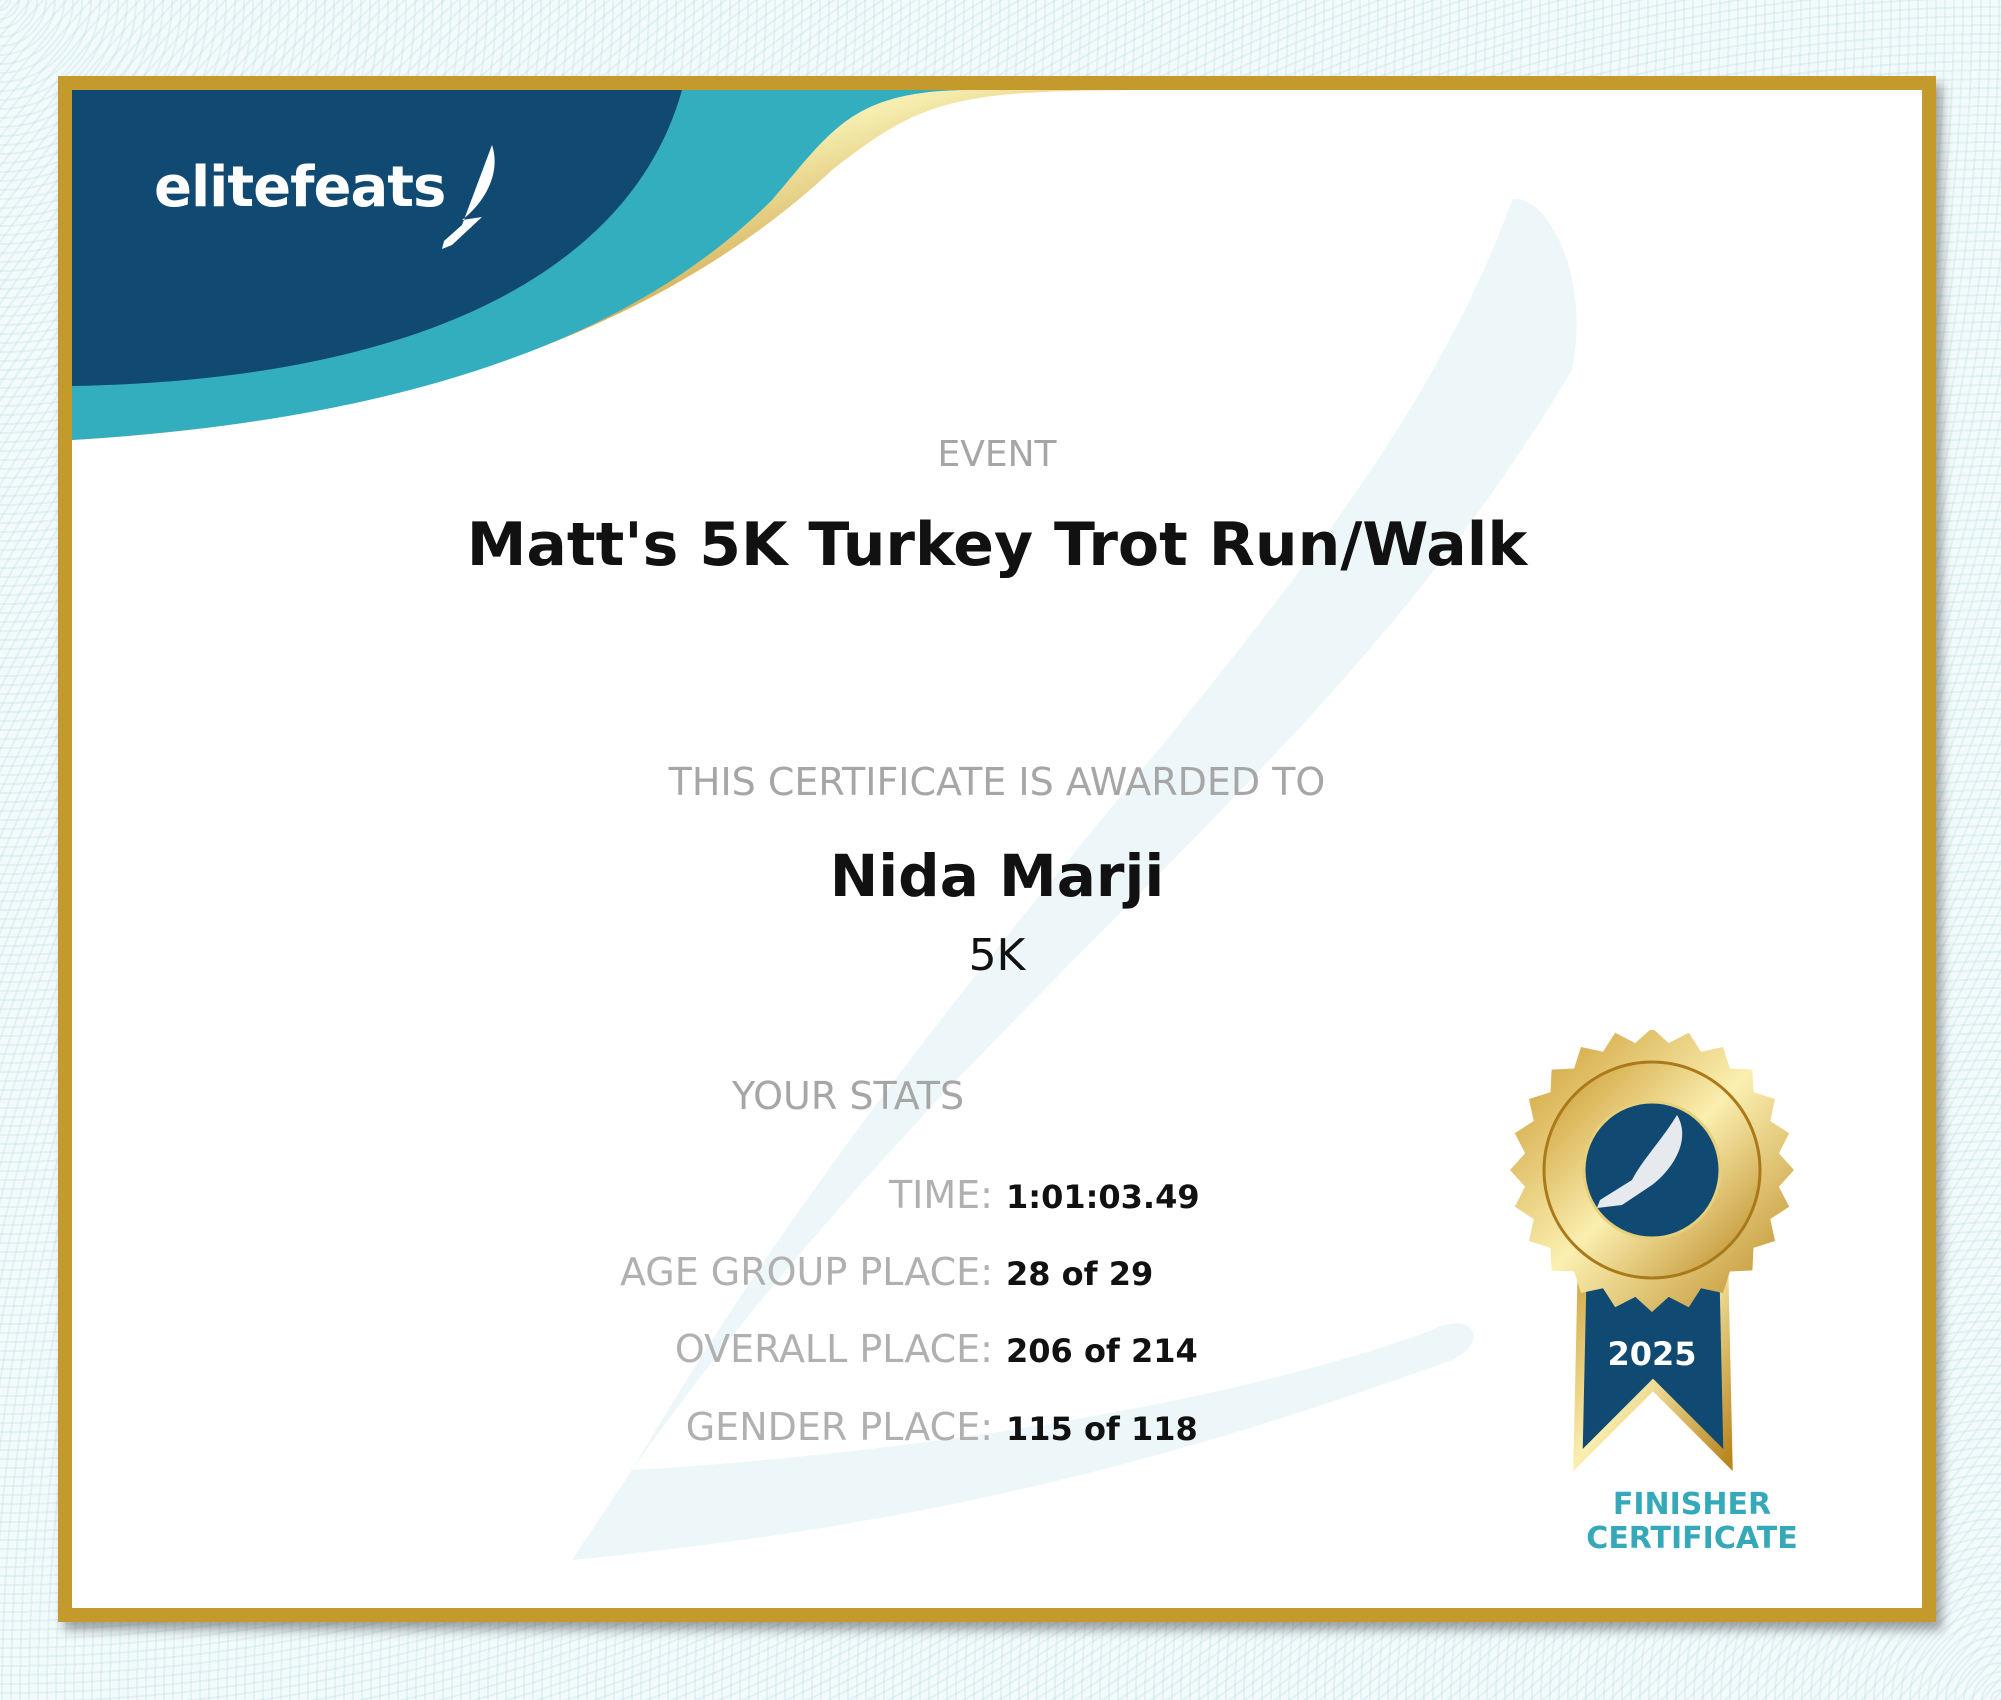 The height and width of the screenshot is (1700, 2001). Describe the element at coordinates (940, 1195) in the screenshot. I see `stat-key: TIME:` at that location.